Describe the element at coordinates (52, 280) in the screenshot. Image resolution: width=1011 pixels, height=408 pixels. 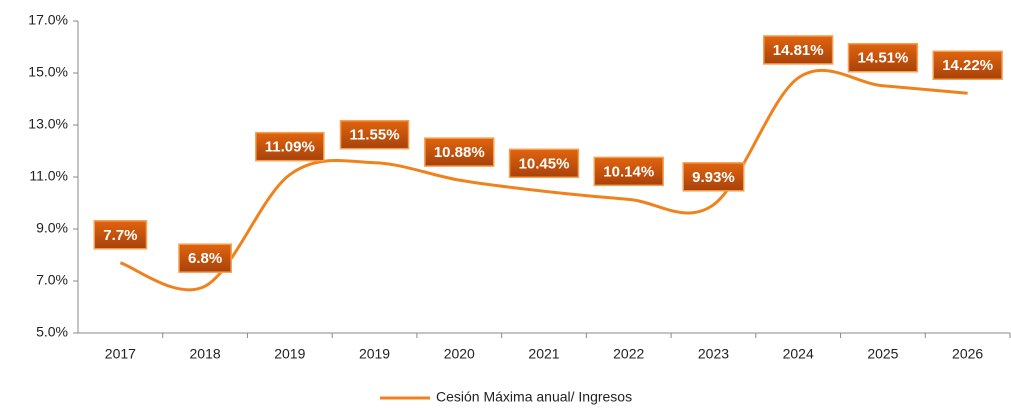
I see `y-tick-label: 7.0%` at that location.